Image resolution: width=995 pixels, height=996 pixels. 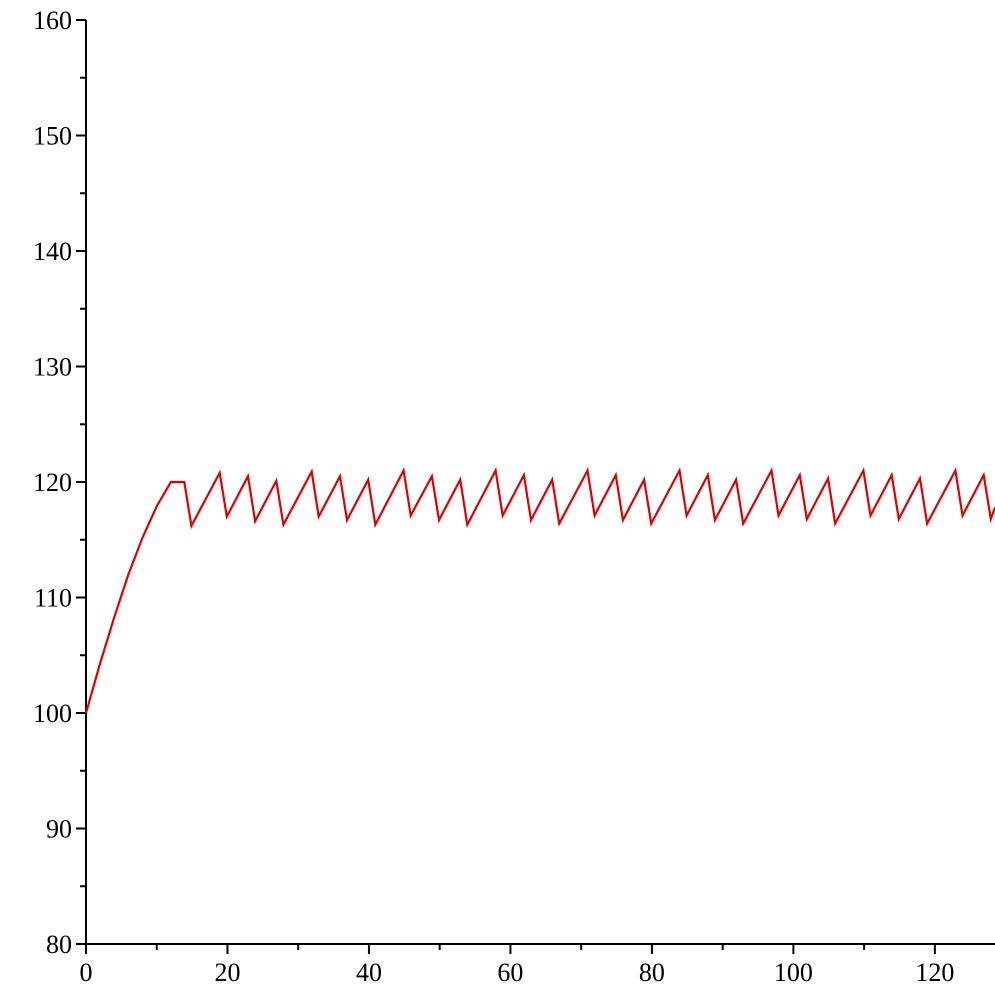 What do you see at coordinates (52, 367) in the screenshot?
I see `y-tick-label: 130` at bounding box center [52, 367].